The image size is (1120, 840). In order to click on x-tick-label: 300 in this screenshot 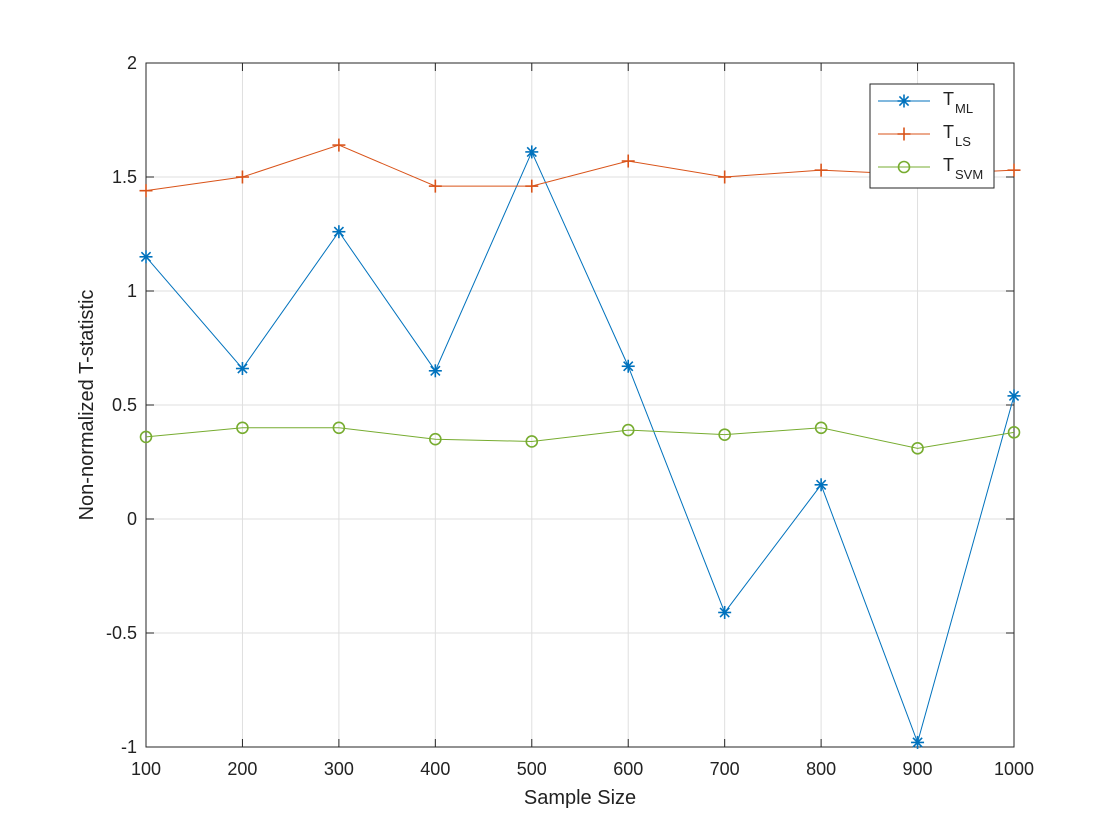, I will do `click(339, 769)`.